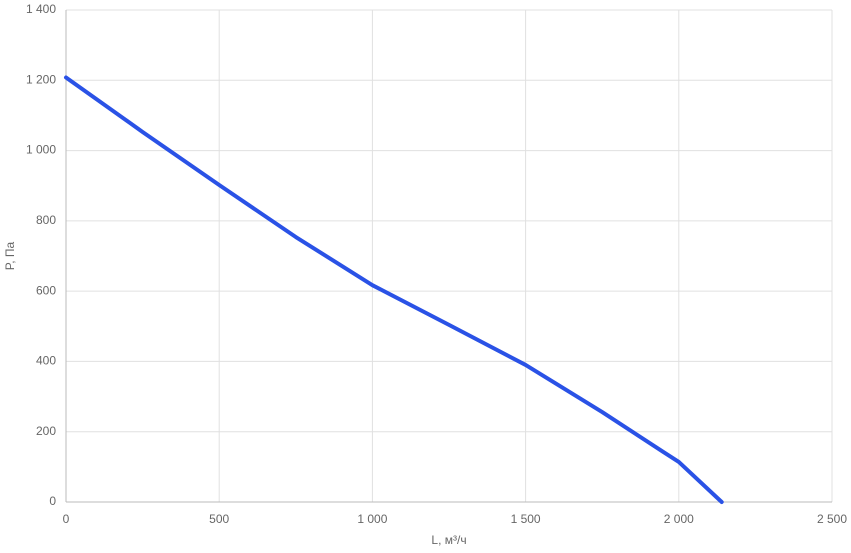  Describe the element at coordinates (41, 79) in the screenshot. I see `y-tick-label: 1 200` at that location.